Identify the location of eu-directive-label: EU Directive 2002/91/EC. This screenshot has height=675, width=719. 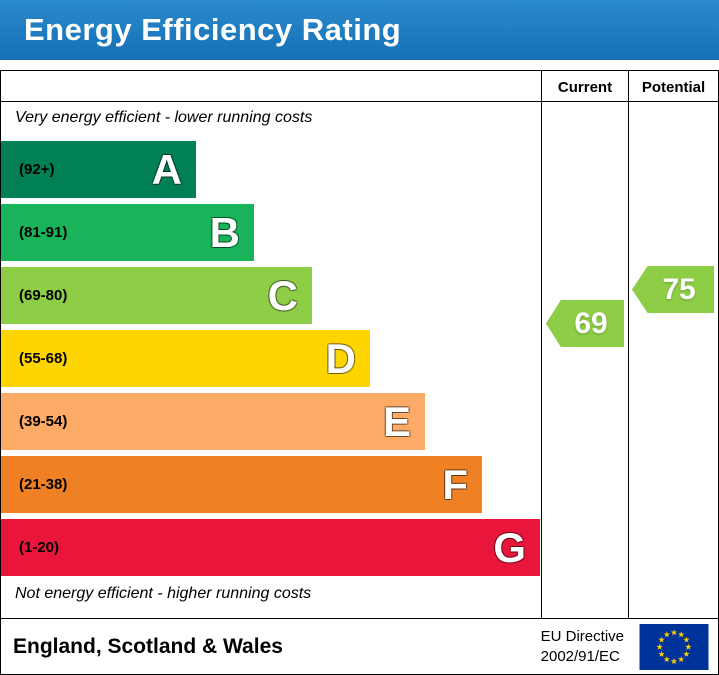
(582, 646).